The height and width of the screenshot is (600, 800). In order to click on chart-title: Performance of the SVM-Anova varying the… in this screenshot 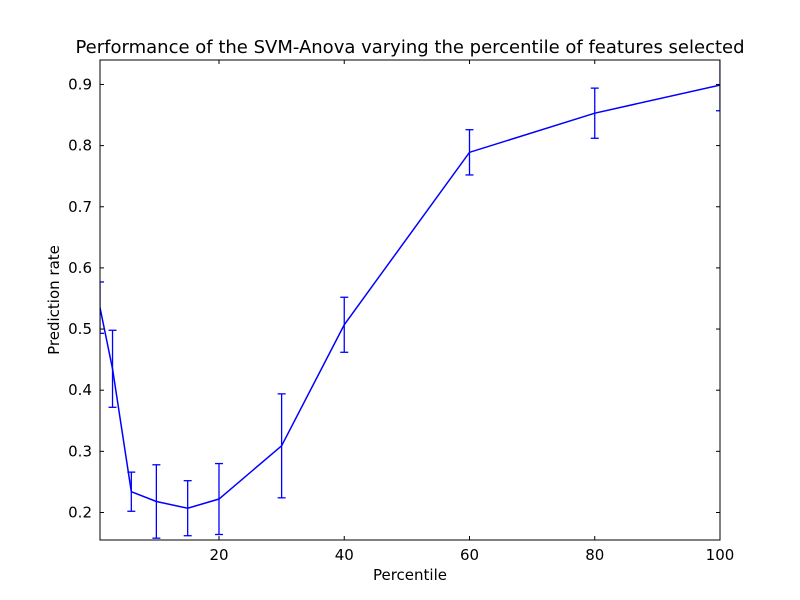, I will do `click(409, 47)`.